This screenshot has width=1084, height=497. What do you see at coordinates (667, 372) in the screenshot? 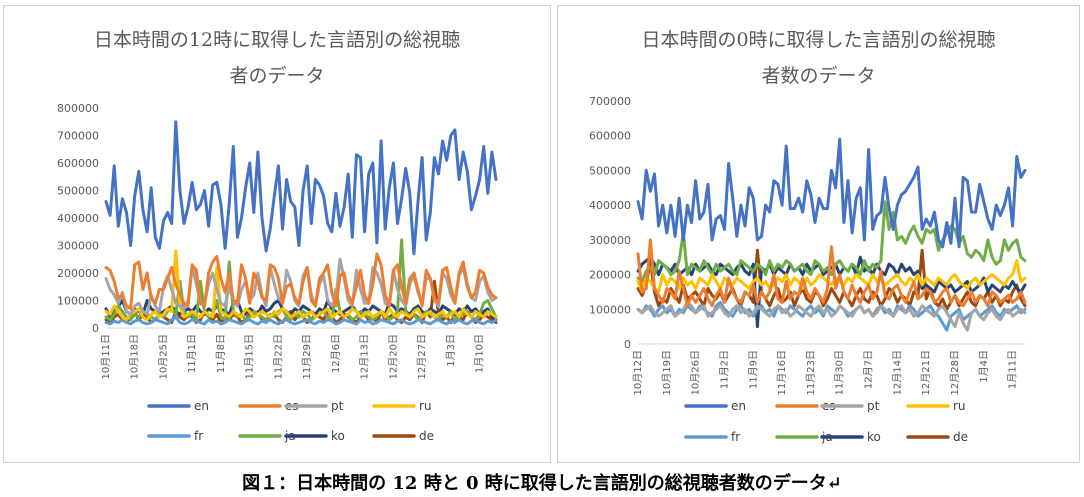
I see `x-tick-label: 10月19日` at bounding box center [667, 372].